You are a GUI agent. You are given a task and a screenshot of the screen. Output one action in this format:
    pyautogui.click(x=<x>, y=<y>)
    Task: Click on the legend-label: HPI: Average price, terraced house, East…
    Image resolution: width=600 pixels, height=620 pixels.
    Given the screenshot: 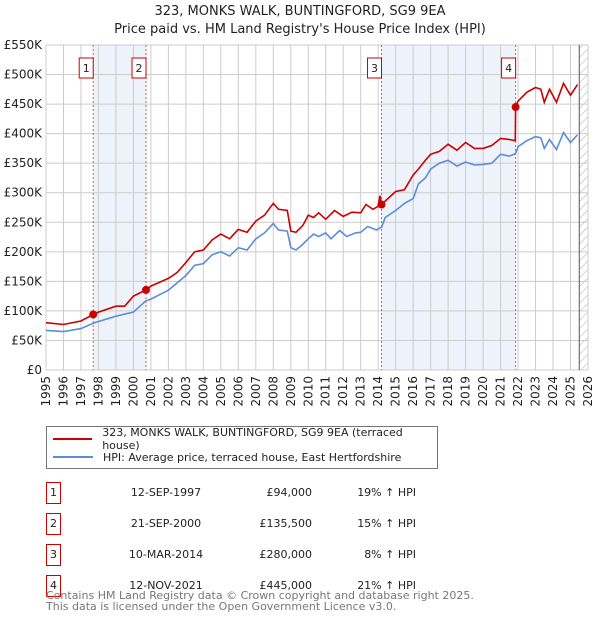 What is the action you would take?
    pyautogui.click(x=252, y=457)
    